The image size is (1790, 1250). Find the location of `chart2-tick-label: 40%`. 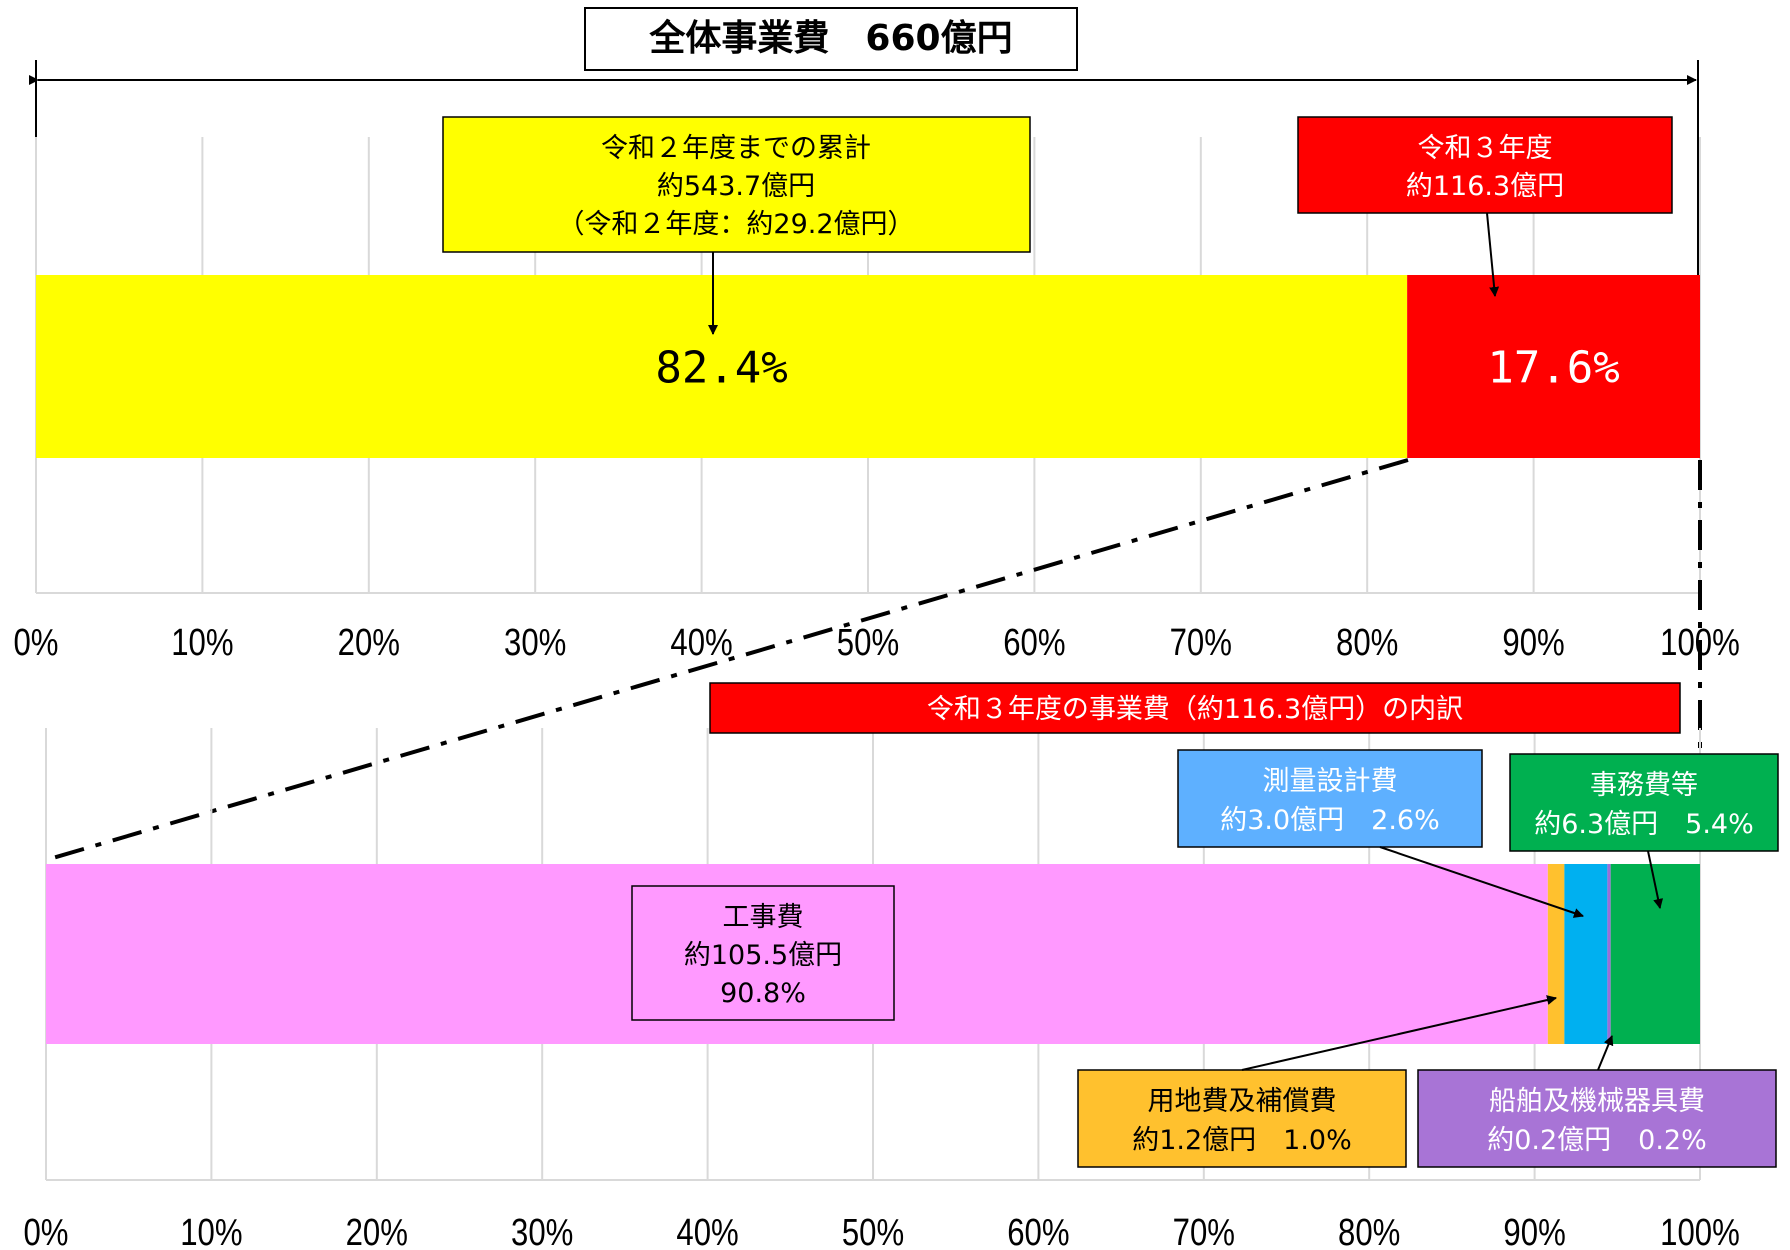

chart2-tick-label: 40% is located at coordinates (707, 1231).